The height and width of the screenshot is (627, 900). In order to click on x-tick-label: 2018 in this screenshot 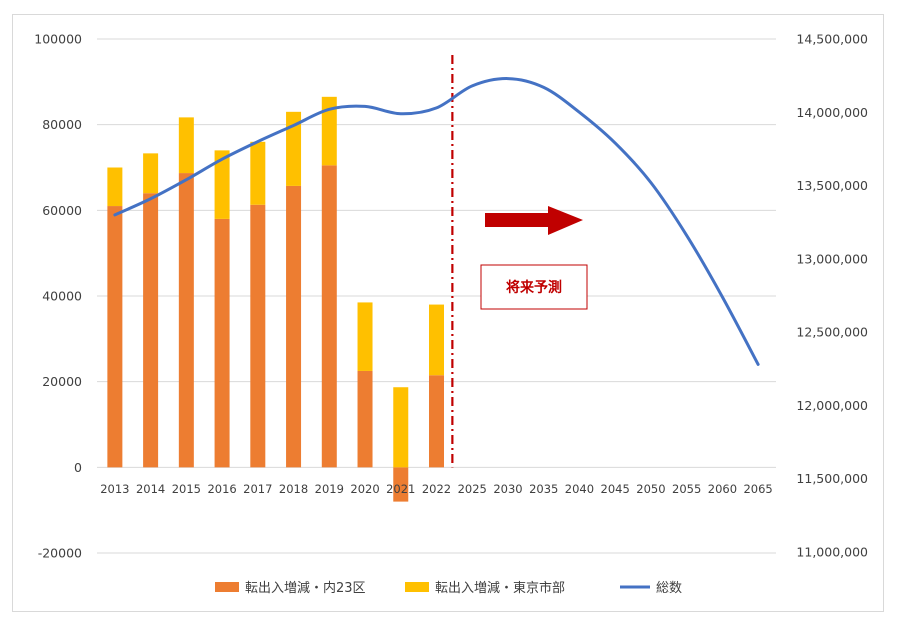, I will do `click(293, 489)`.